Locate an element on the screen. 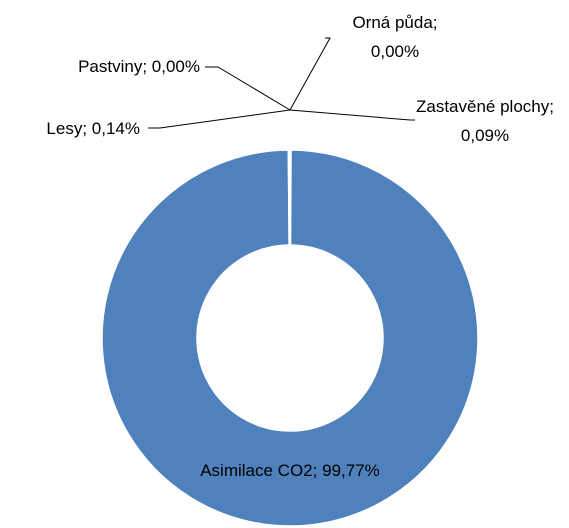  label-value: 0,09% is located at coordinates (485, 135).